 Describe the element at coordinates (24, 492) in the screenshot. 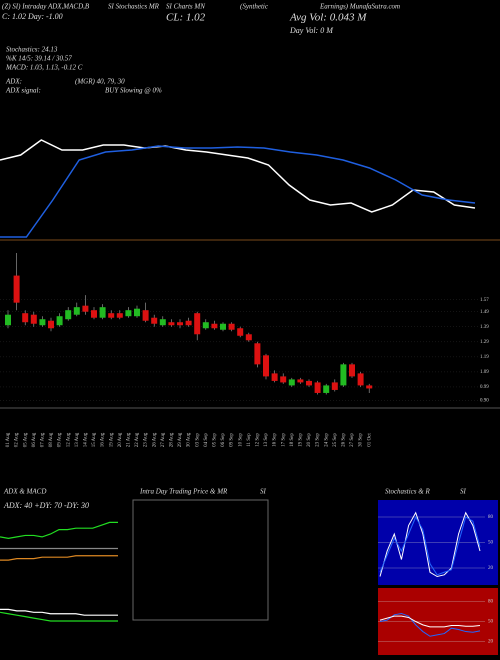

I see `panel-title: ADX & MACD` at that location.